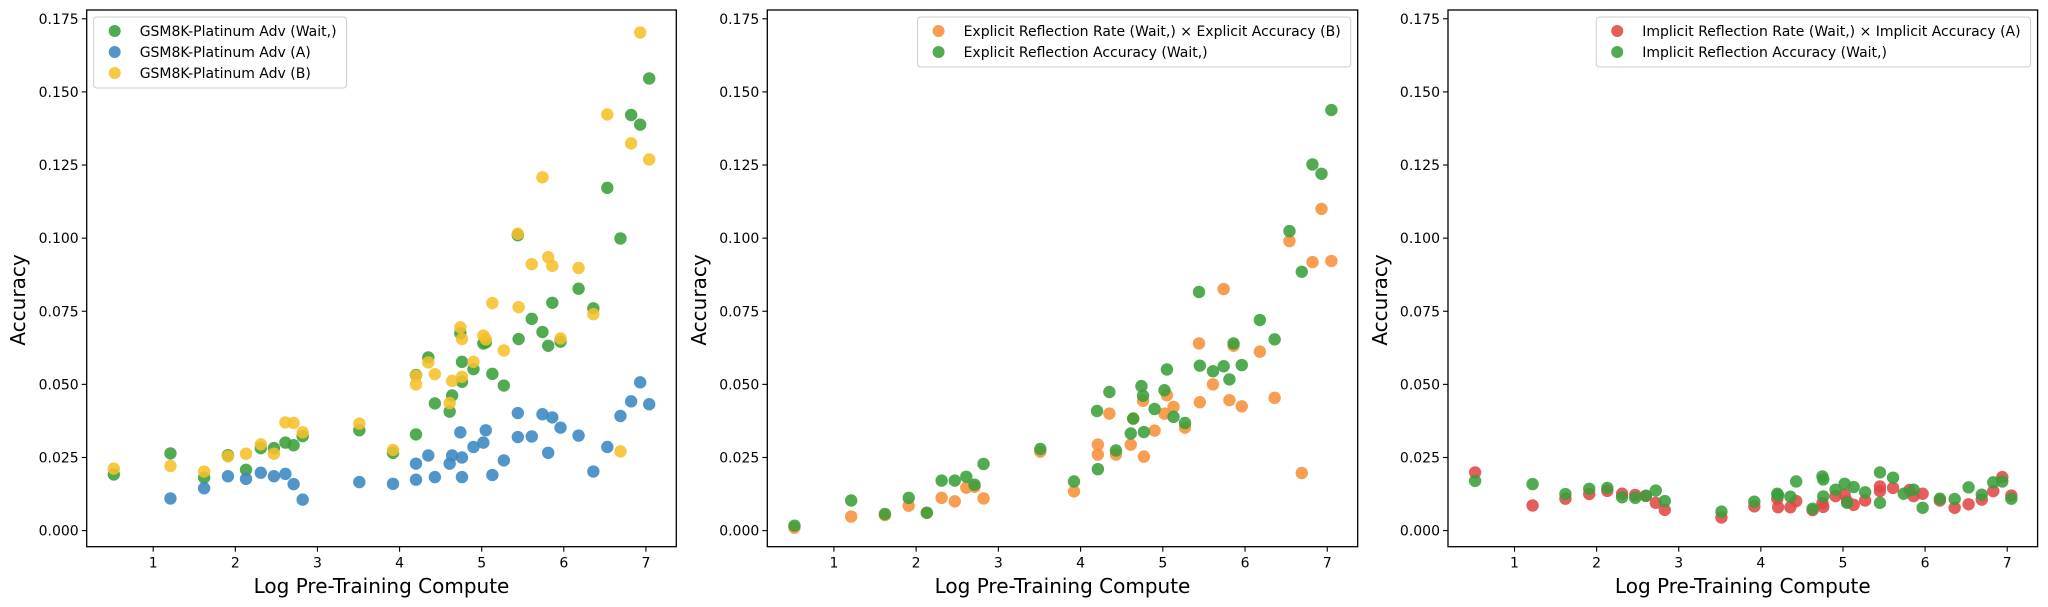  What do you see at coordinates (1925, 564) in the screenshot?
I see `x-tick-label: 6` at bounding box center [1925, 564].